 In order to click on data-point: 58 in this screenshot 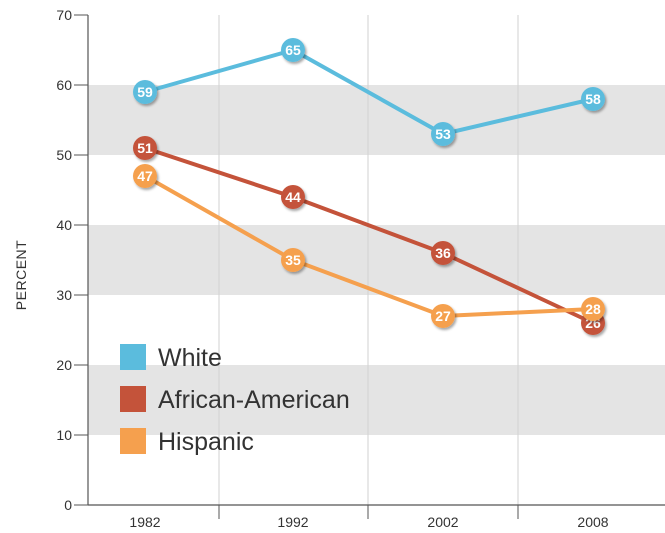, I will do `click(593, 99)`.